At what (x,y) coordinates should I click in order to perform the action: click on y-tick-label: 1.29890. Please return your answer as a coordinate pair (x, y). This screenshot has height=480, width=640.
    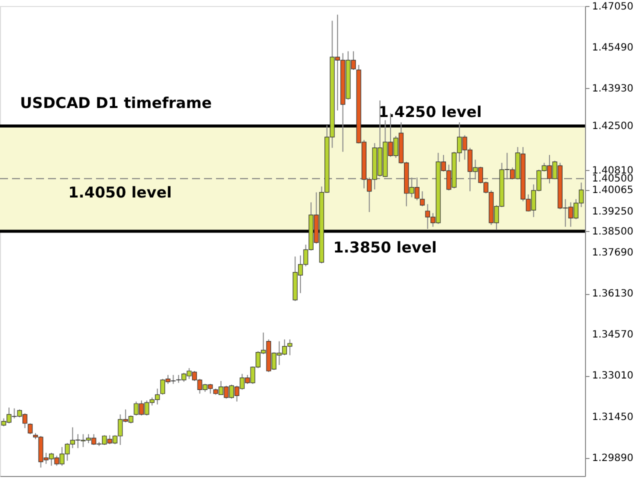
    Looking at the image, I should click on (613, 458).